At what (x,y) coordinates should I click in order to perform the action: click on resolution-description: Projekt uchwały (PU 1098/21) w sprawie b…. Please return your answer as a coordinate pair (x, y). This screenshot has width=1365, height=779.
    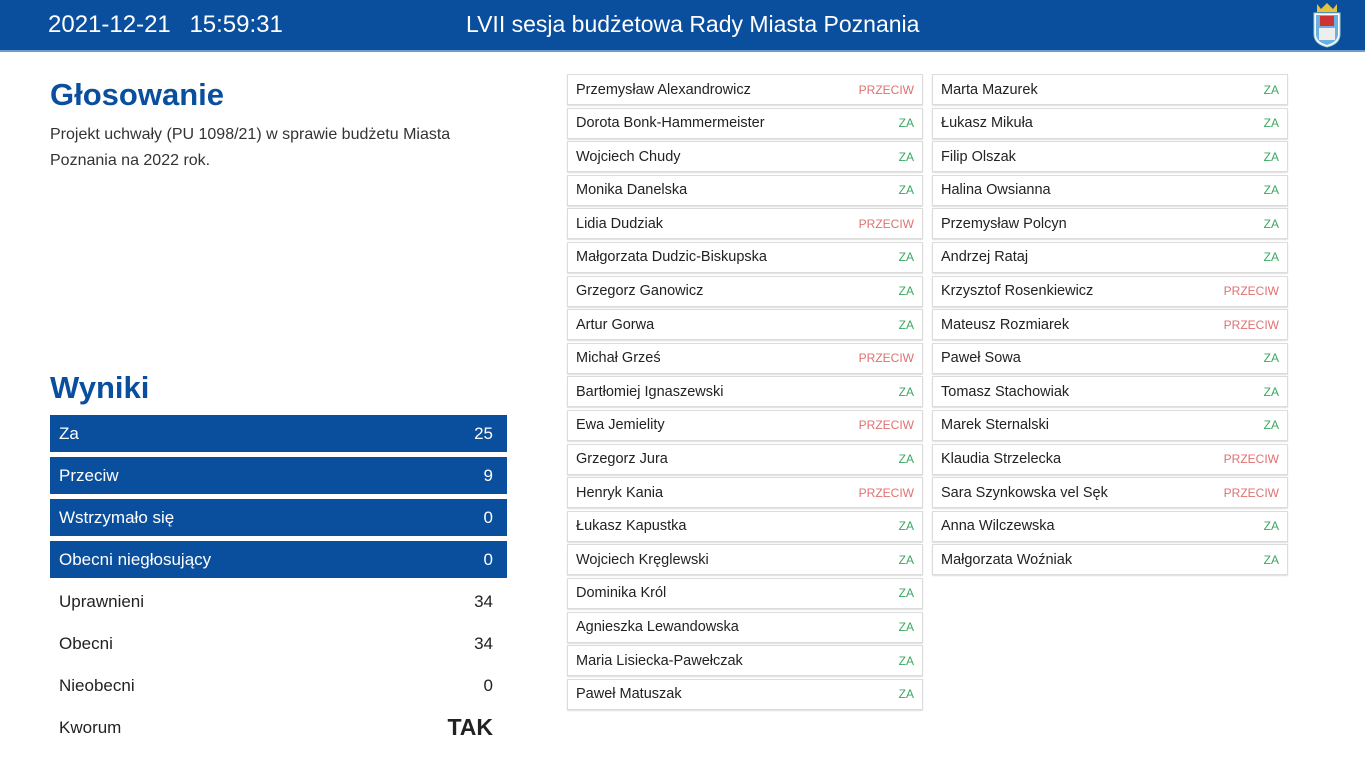
    Looking at the image, I should click on (250, 147).